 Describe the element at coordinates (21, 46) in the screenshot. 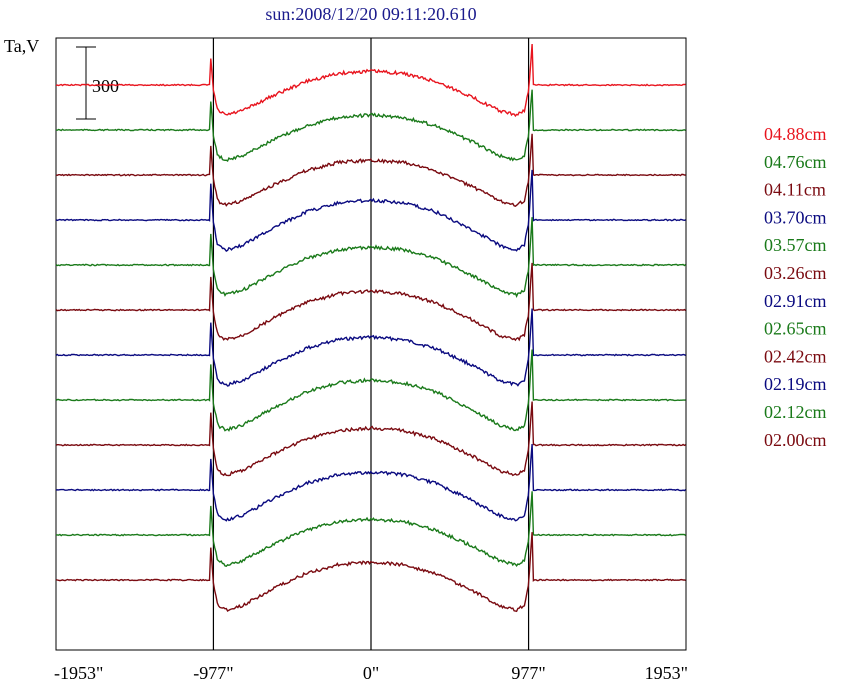

I see `y-axis-label: Ta,V` at that location.